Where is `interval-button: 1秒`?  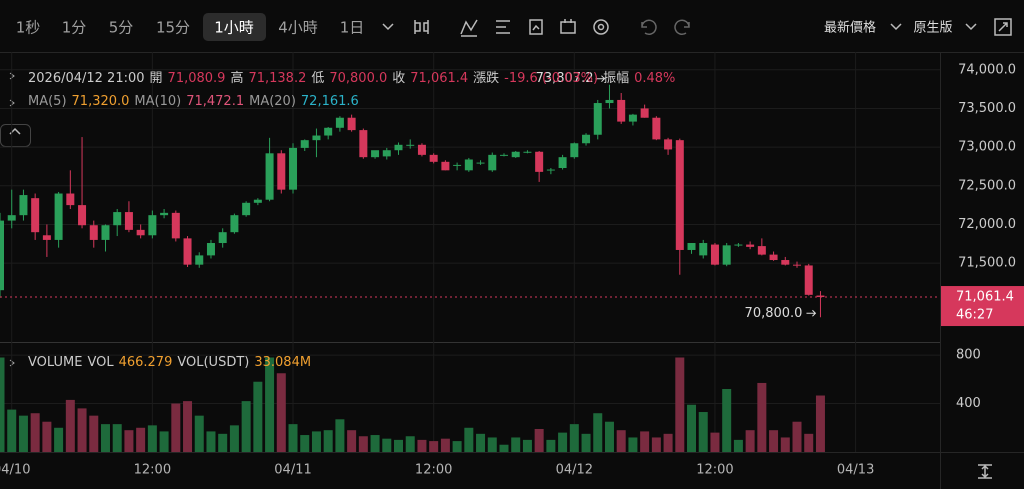
interval-button: 1秒 is located at coordinates (28, 28).